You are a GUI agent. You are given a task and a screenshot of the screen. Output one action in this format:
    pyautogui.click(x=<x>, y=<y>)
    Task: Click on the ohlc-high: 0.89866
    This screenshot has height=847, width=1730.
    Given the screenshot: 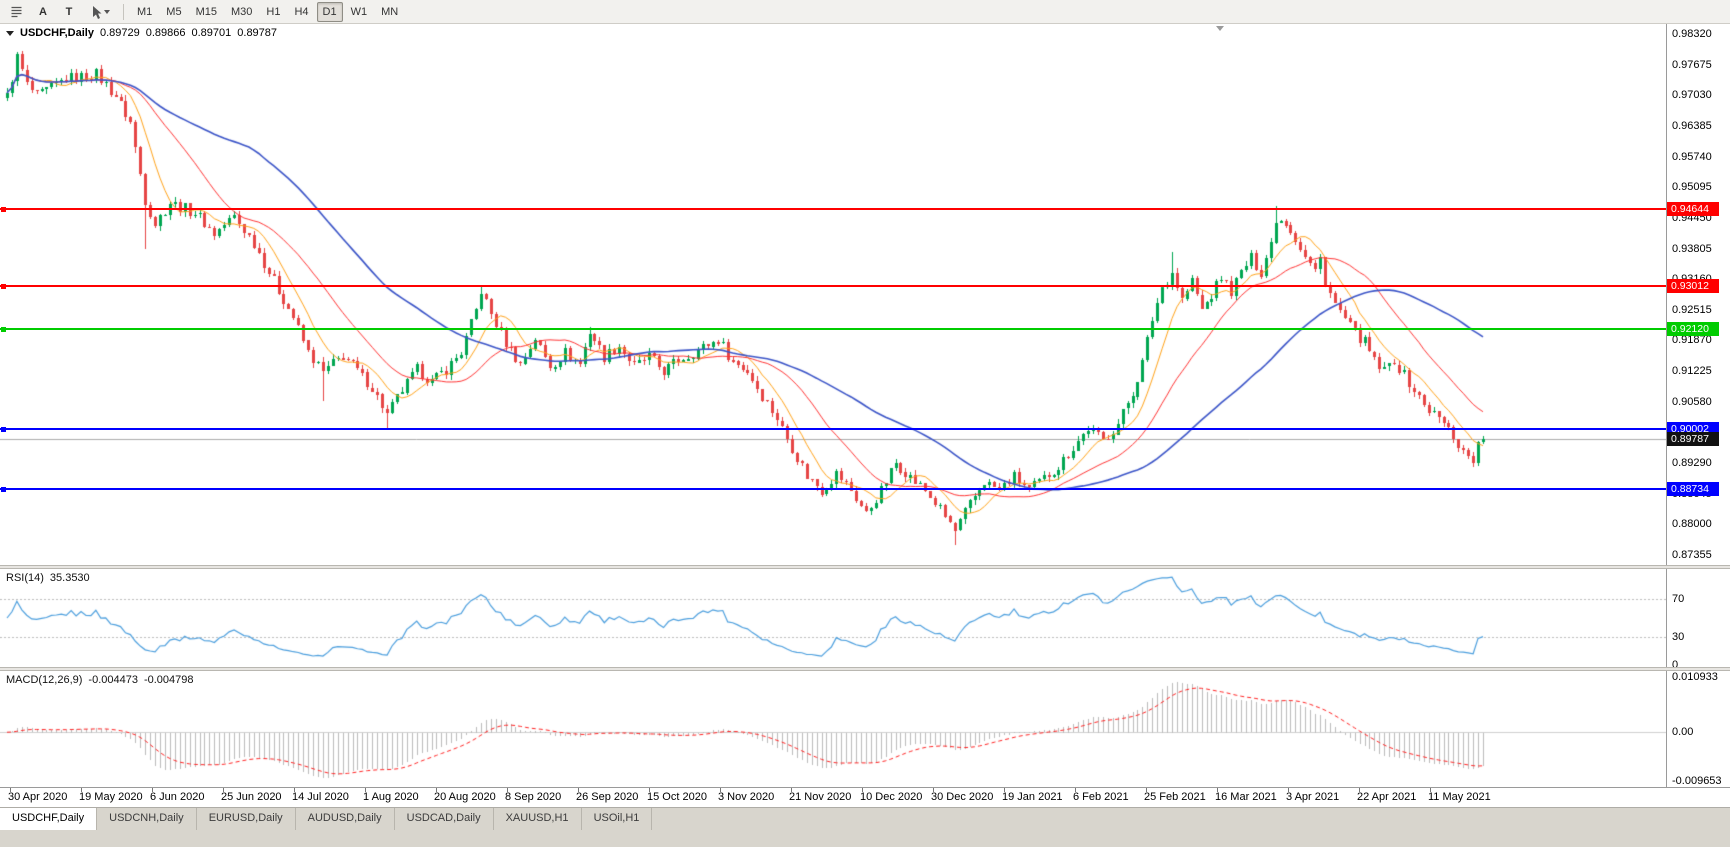 What is the action you would take?
    pyautogui.click(x=165, y=33)
    